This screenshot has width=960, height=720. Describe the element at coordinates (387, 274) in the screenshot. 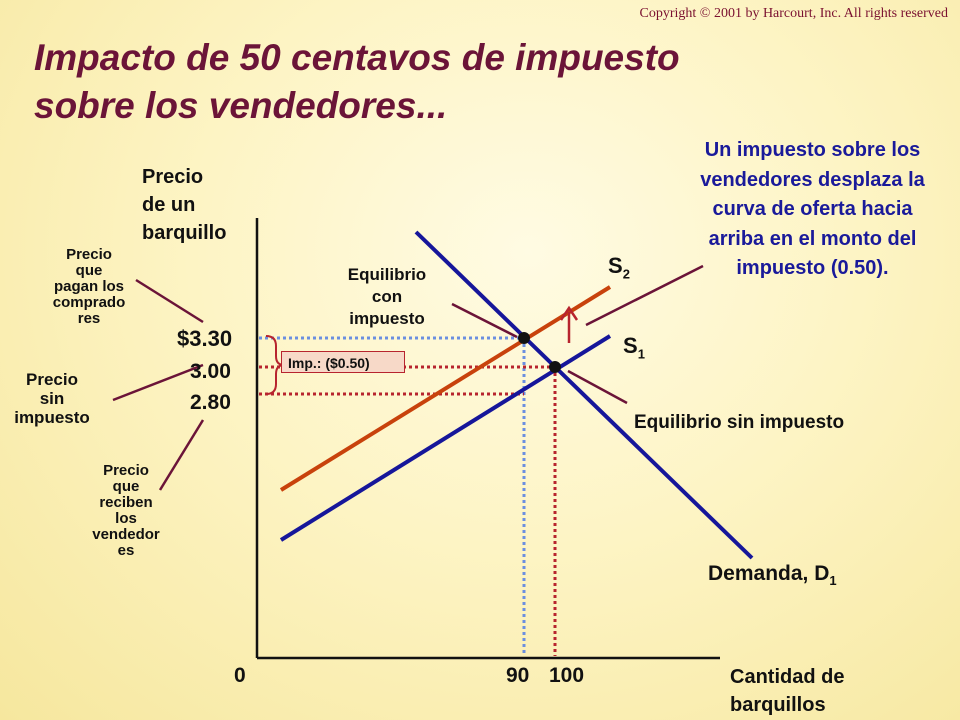

I see `label-eq-tax-line: Equilibrio` at that location.